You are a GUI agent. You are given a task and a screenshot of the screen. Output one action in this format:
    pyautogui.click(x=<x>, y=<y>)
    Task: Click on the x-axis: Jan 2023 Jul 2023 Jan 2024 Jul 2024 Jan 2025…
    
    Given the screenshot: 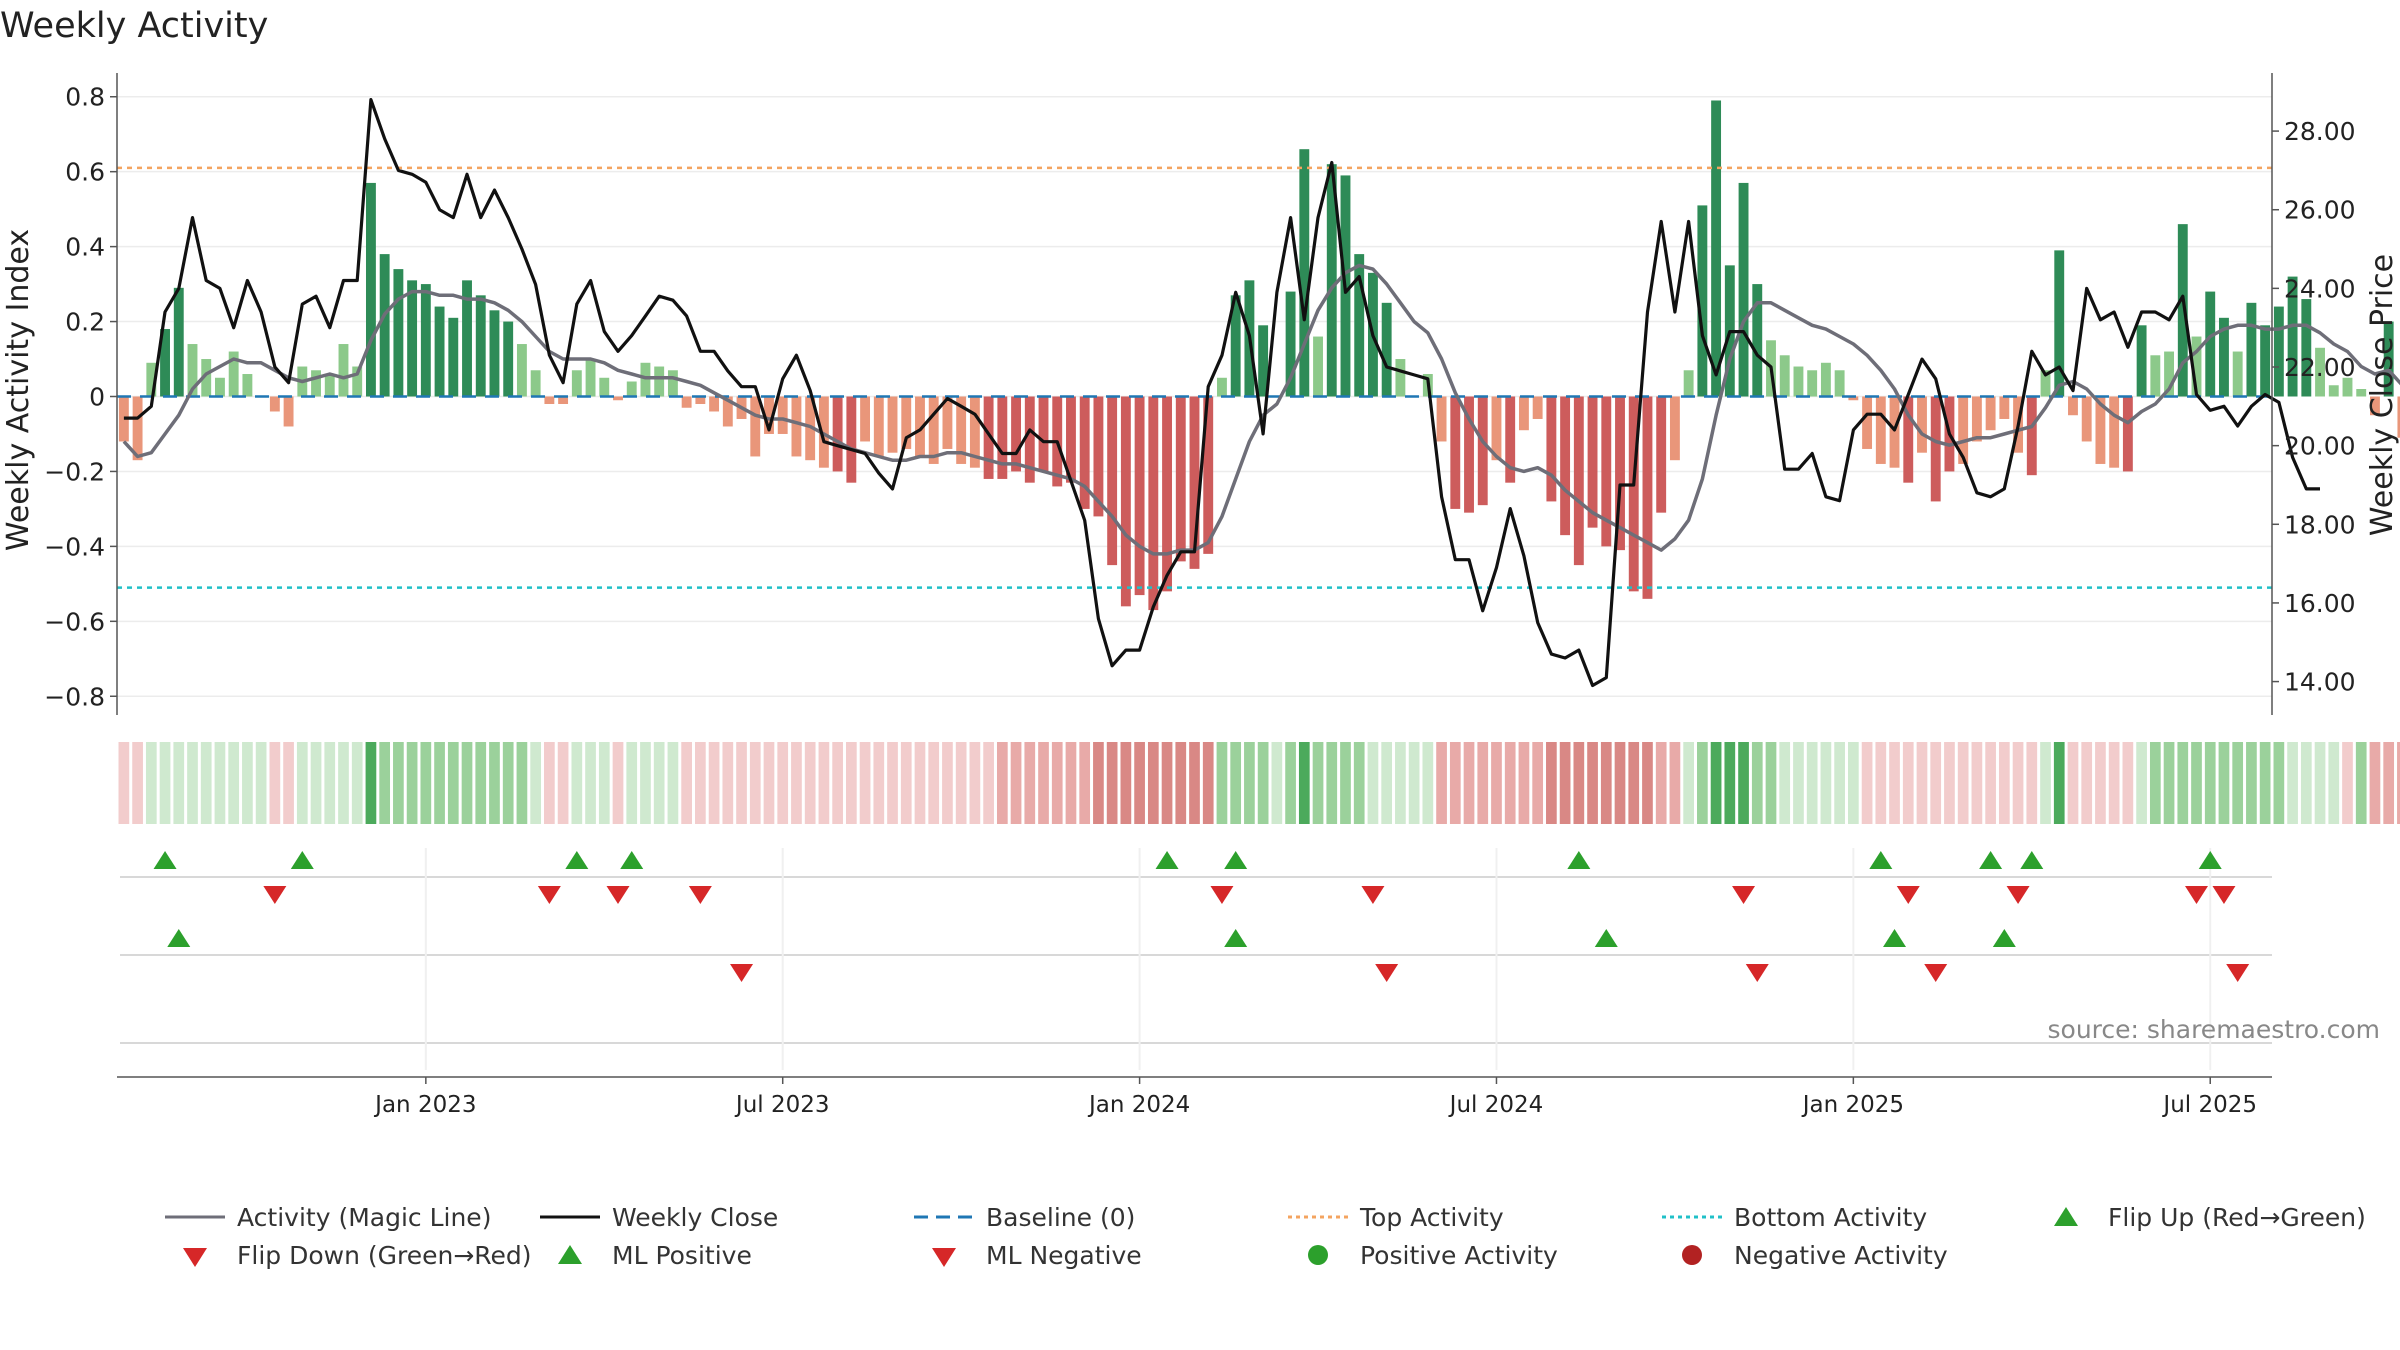 What is the action you would take?
    pyautogui.click(x=1194, y=1097)
    